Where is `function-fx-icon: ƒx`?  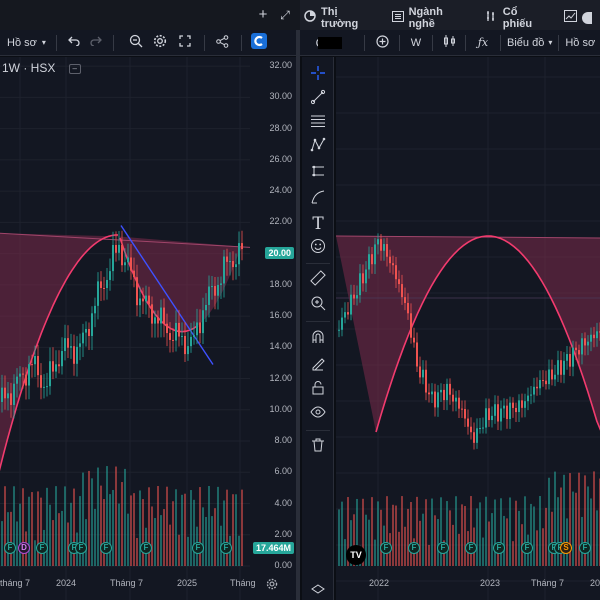 function-fx-icon: ƒx is located at coordinates (483, 42).